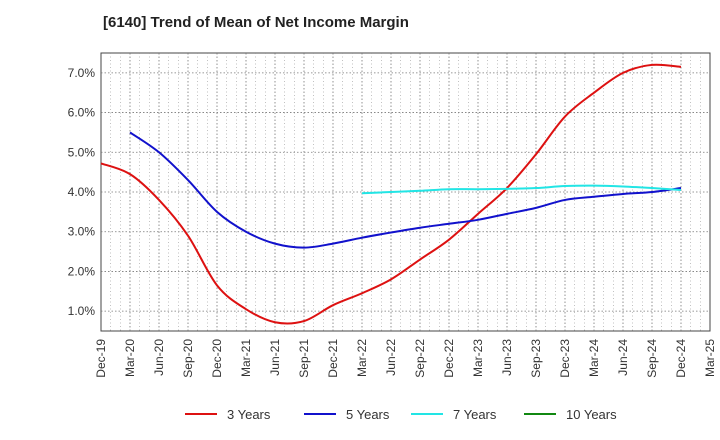 The height and width of the screenshot is (440, 720). I want to click on x-tick-label: Dec-24, so click(681, 358).